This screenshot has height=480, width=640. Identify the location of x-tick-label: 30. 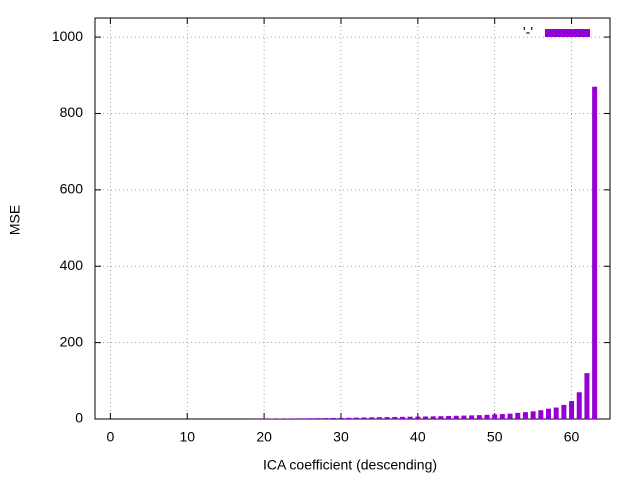
(341, 437).